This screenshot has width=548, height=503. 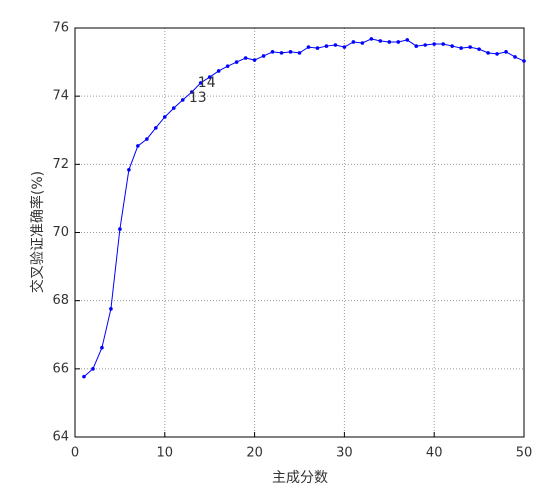 I want to click on x-tick-label: 40, so click(x=434, y=453).